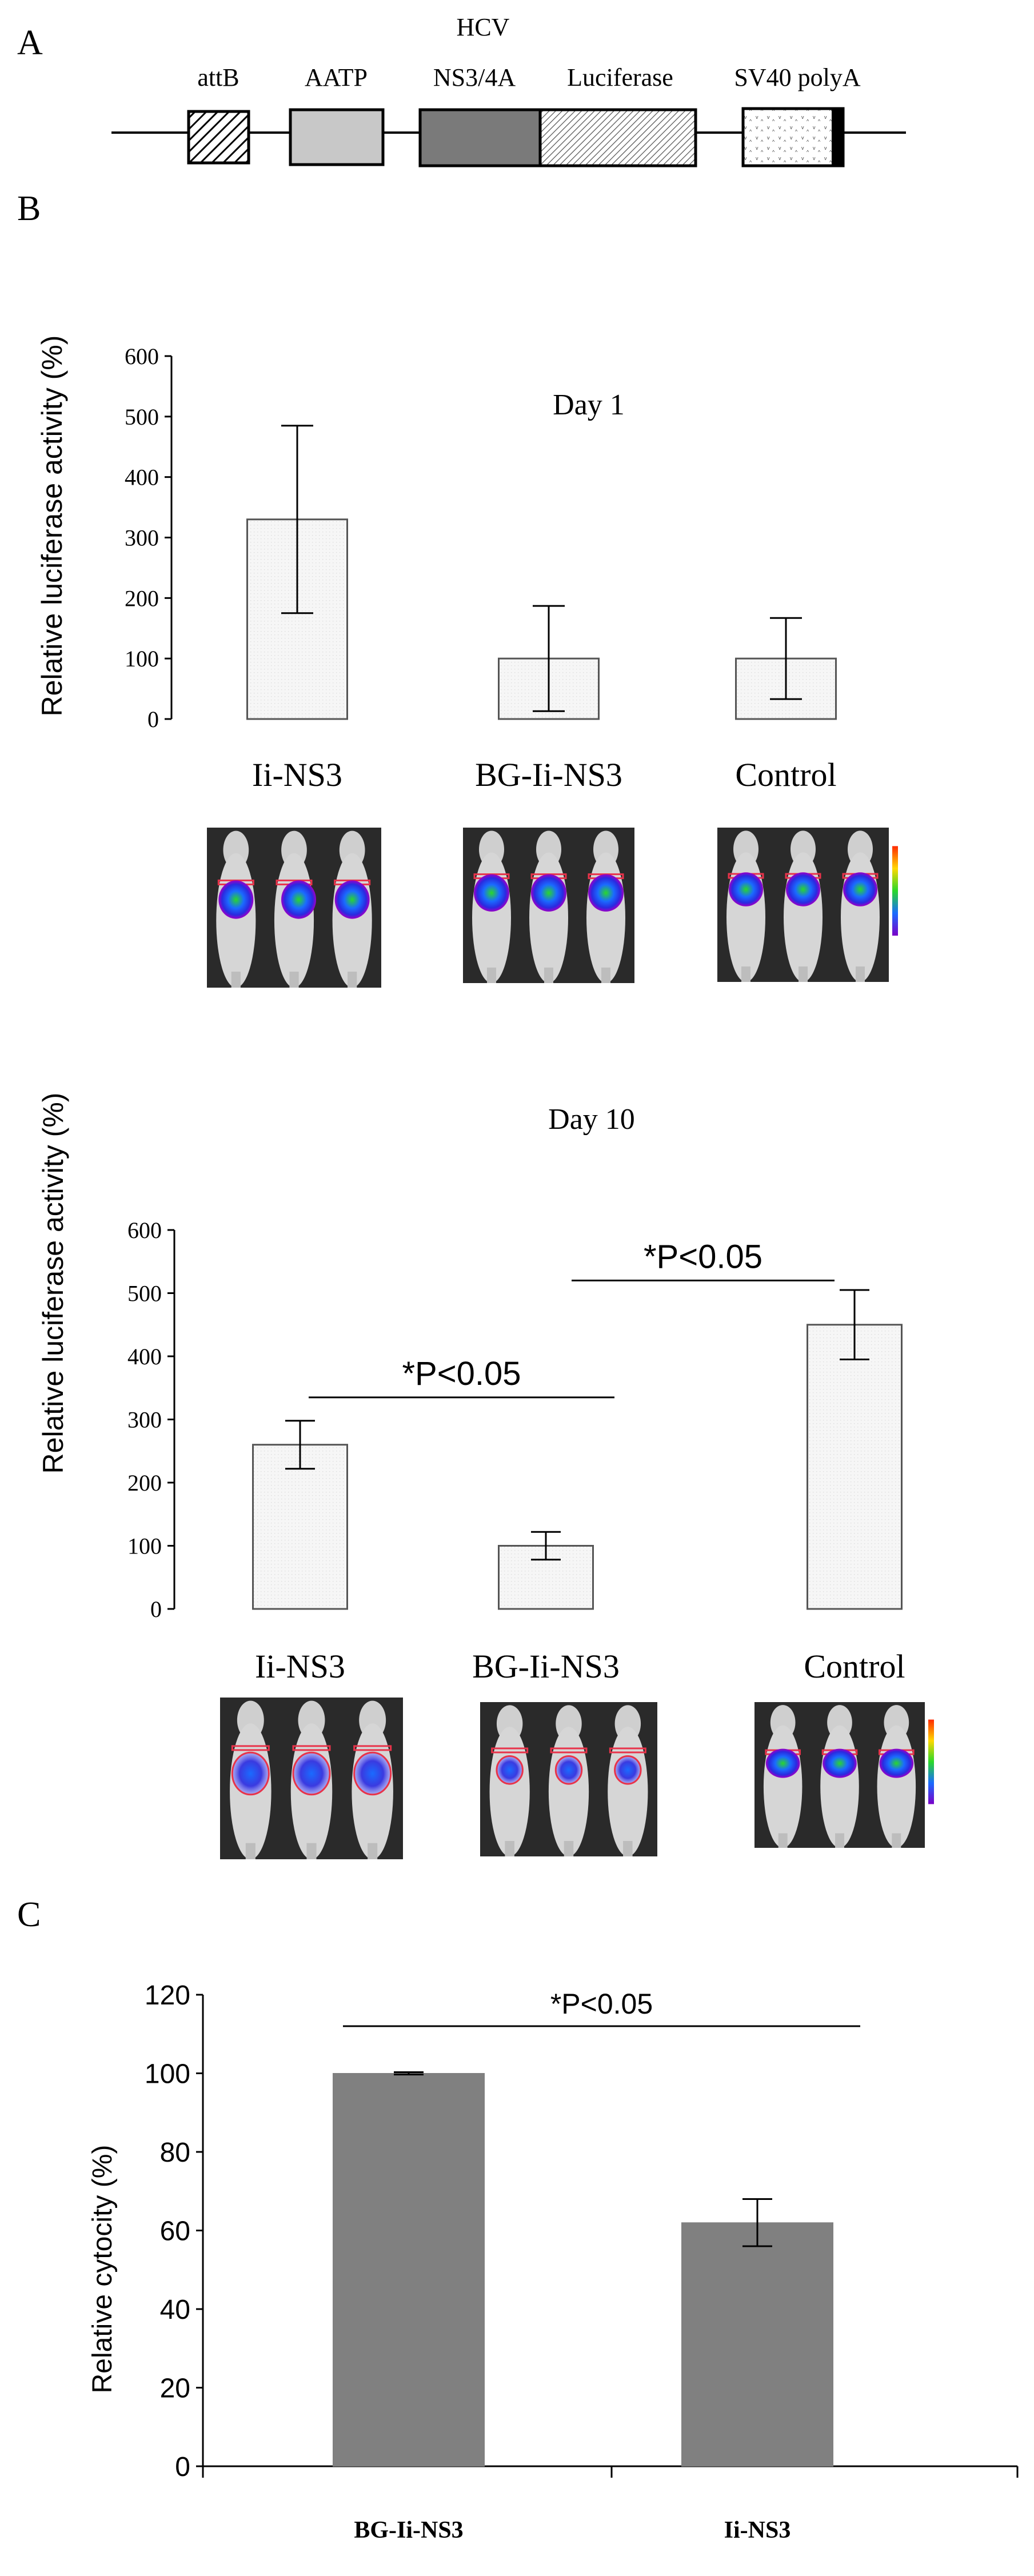 The image size is (1034, 2576). Describe the element at coordinates (29, 208) in the screenshot. I see `panel-b-label: B` at that location.